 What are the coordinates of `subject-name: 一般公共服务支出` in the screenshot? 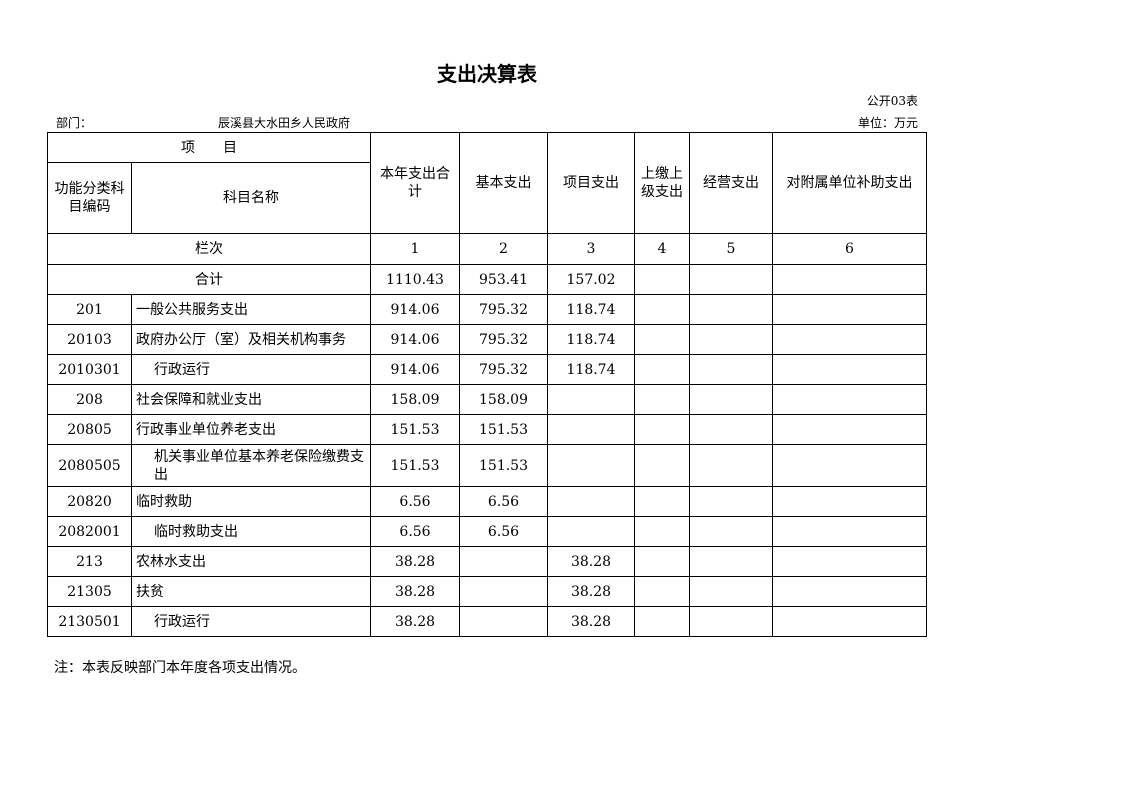 It's located at (251, 309).